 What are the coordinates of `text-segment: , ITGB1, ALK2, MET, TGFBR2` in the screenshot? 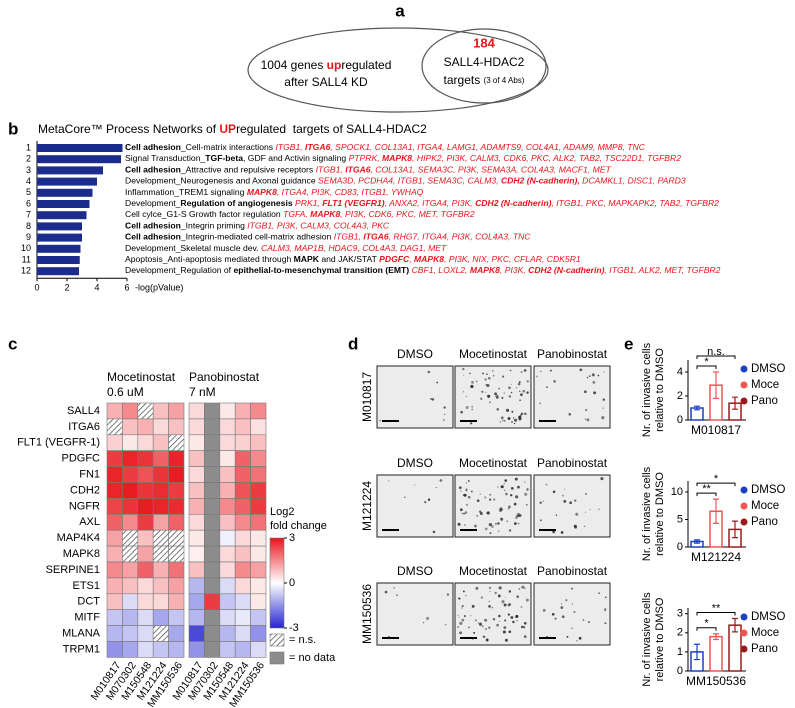 It's located at (663, 270).